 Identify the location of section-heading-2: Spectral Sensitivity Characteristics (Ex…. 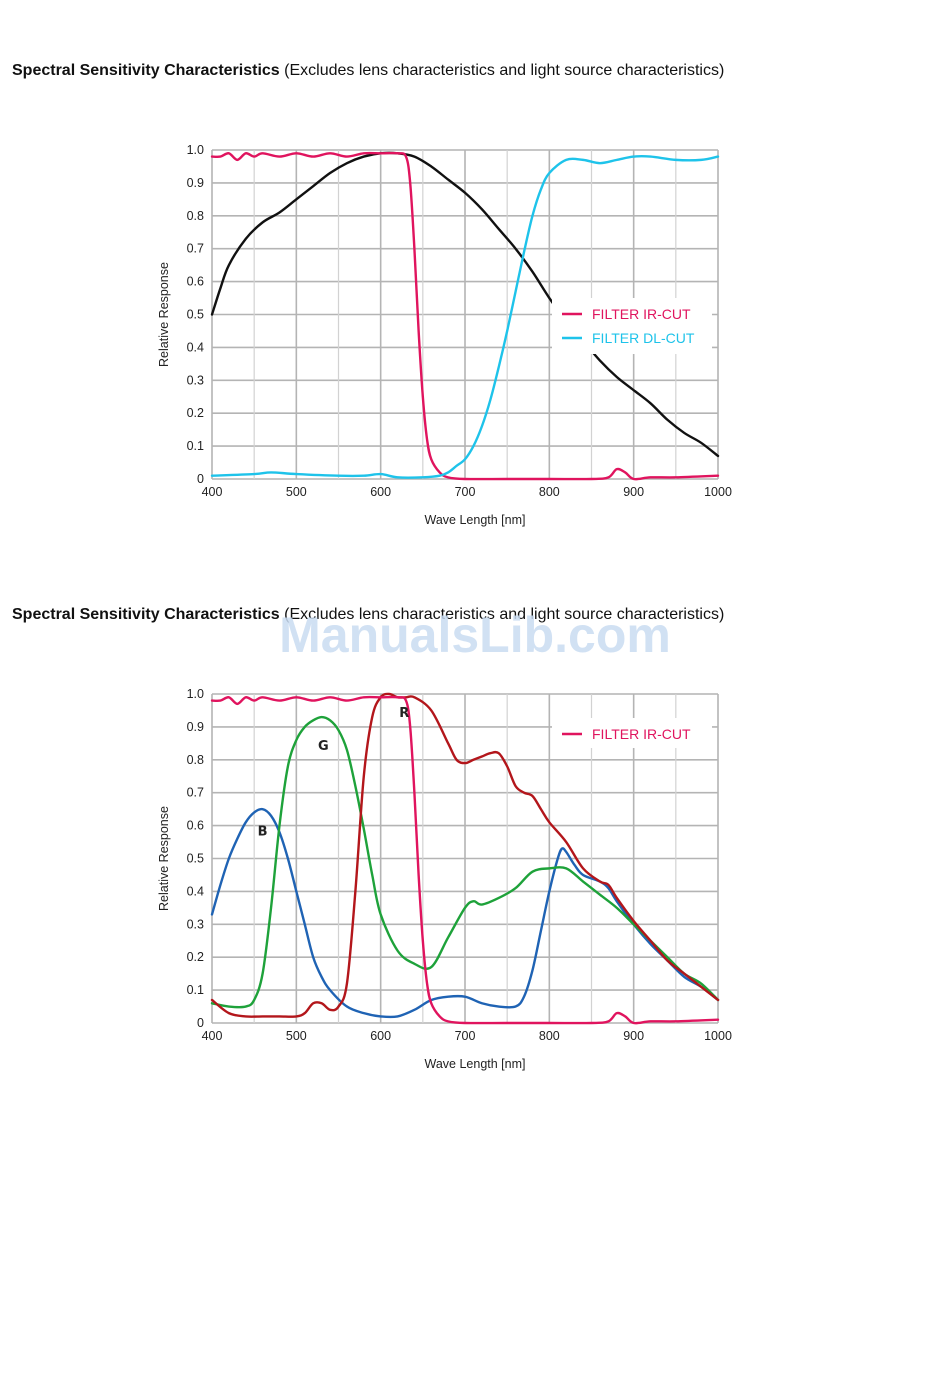
(368, 615).